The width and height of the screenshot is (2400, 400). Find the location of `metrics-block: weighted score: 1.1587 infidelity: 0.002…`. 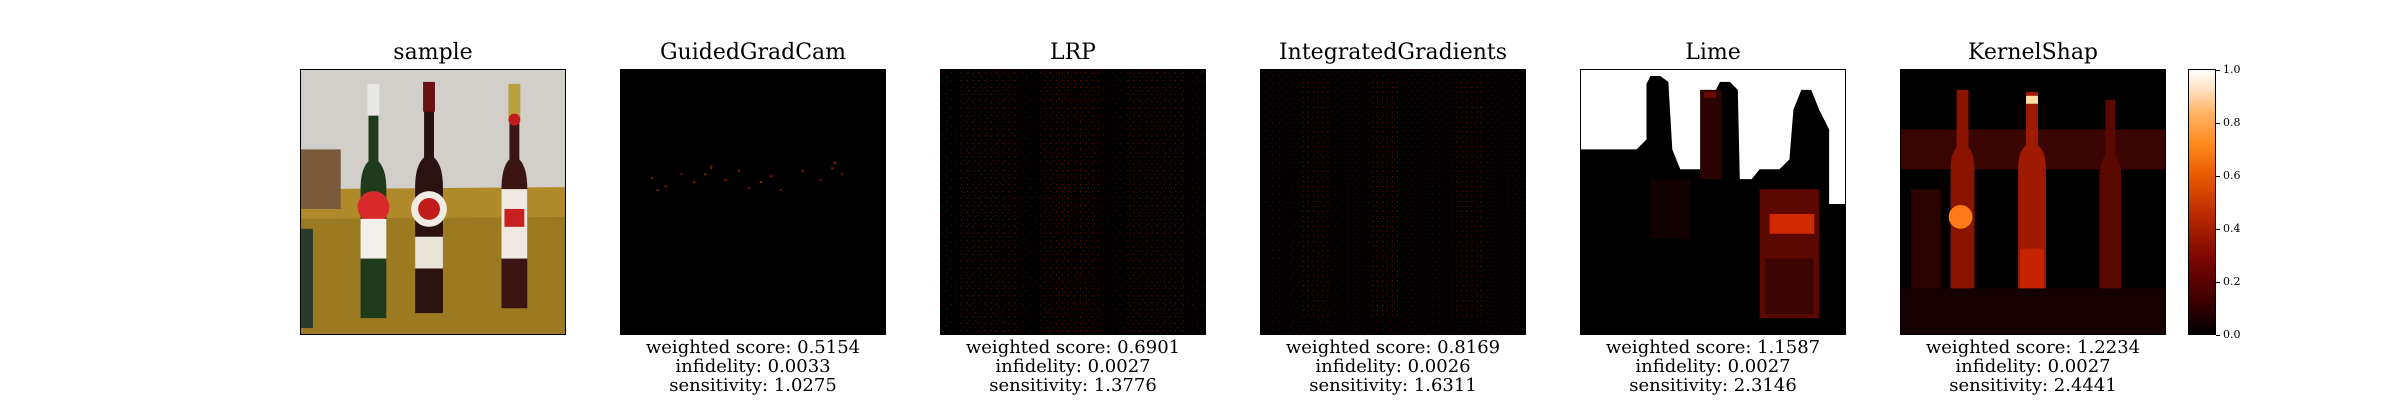

metrics-block: weighted score: 1.1587 infidelity: 0.002… is located at coordinates (1713, 366).